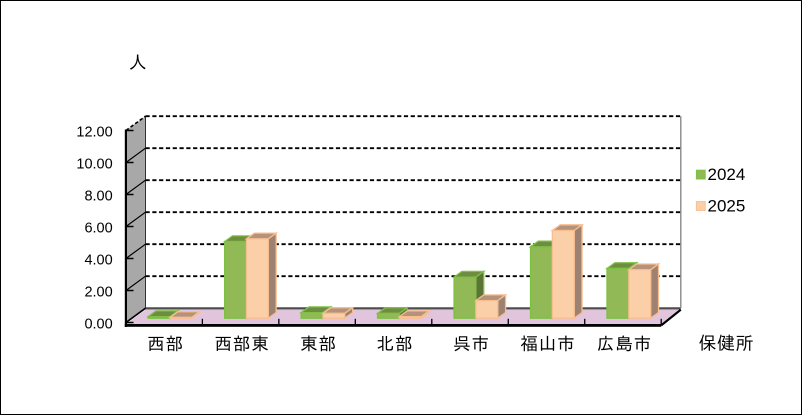  Describe the element at coordinates (727, 206) in the screenshot. I see `svg-text: 2025` at that location.